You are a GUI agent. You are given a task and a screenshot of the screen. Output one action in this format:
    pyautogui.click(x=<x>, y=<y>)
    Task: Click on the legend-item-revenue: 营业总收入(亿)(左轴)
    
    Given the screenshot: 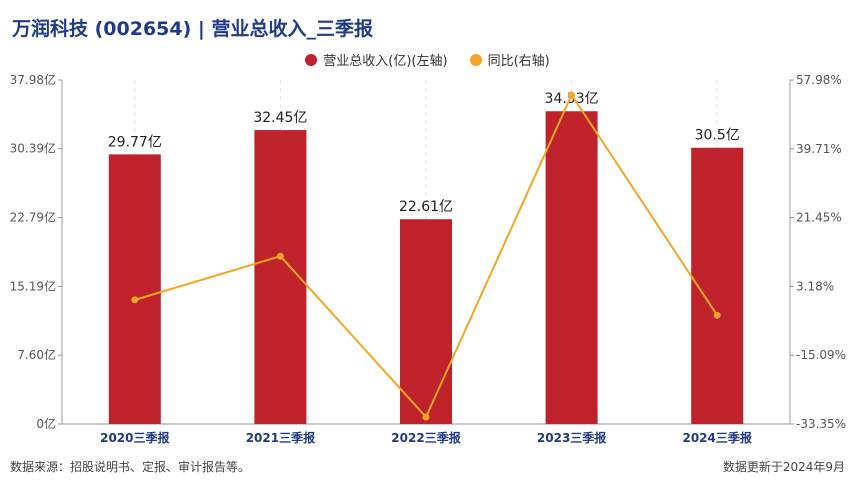 What is the action you would take?
    pyautogui.click(x=376, y=59)
    